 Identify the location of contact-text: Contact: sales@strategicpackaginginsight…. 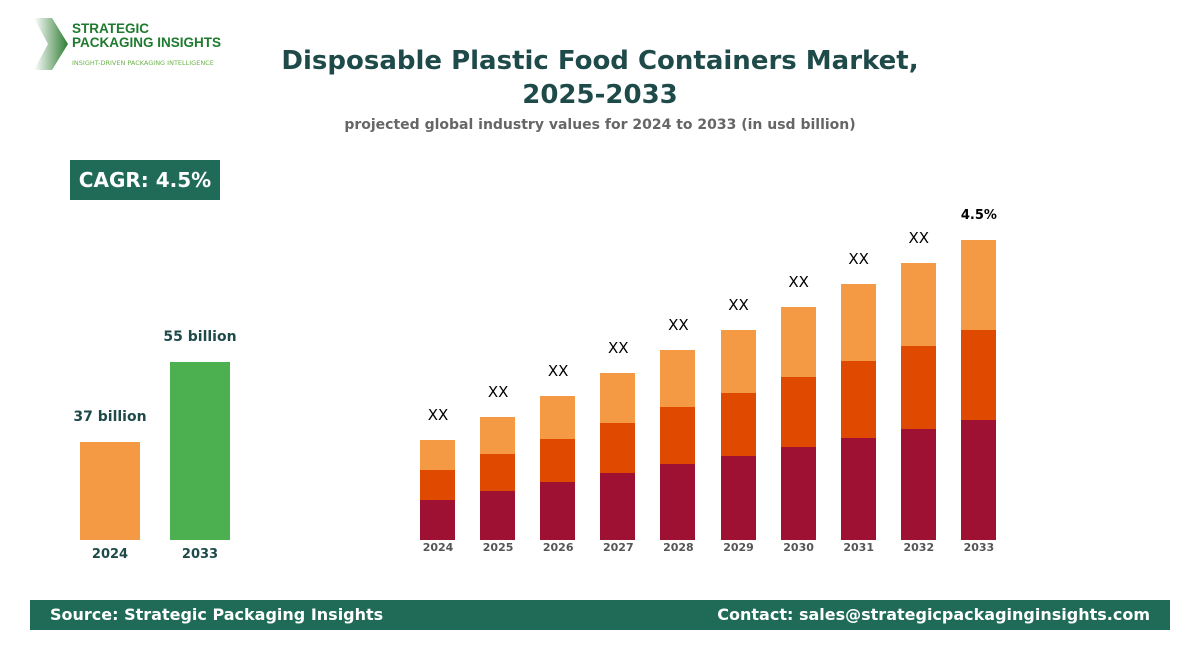
(933, 614).